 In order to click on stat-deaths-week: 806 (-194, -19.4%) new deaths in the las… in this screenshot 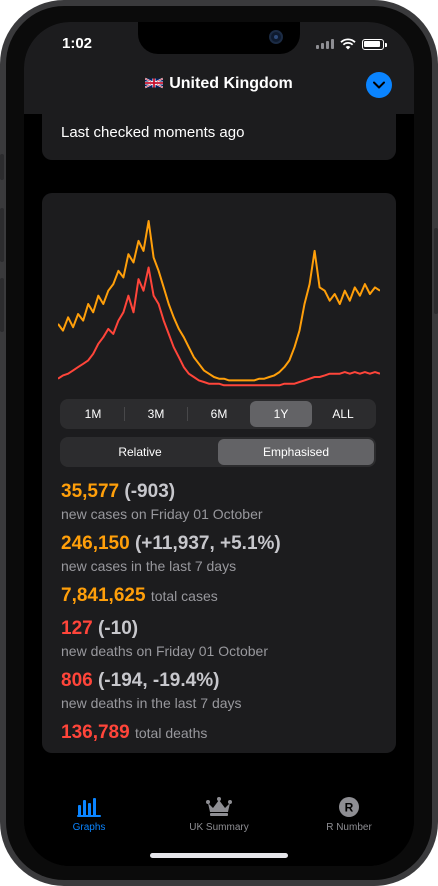, I will do `click(151, 690)`.